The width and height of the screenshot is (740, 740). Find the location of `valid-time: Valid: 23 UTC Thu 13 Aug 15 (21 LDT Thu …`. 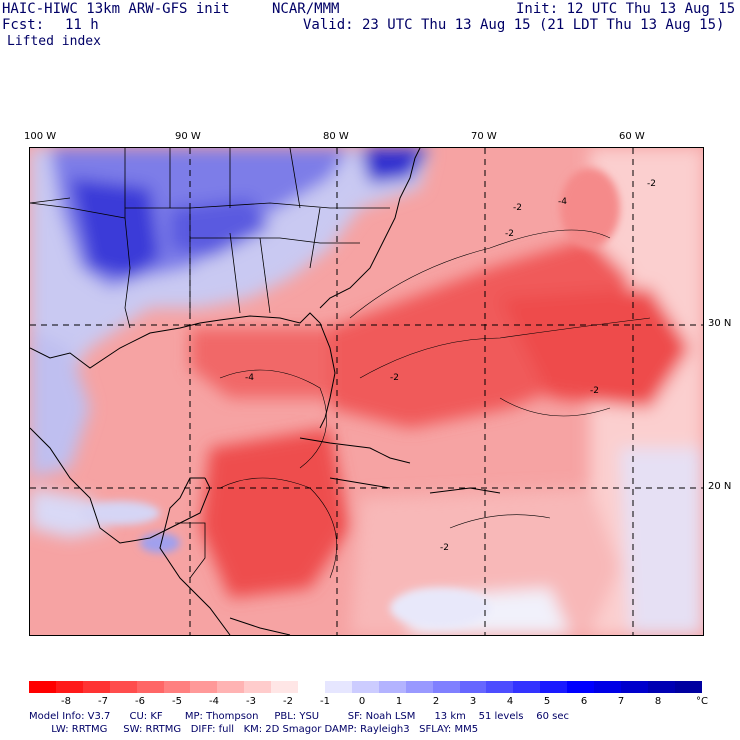

valid-time: Valid: 23 UTC Thu 13 Aug 15 (21 LDT Thu … is located at coordinates (514, 25).